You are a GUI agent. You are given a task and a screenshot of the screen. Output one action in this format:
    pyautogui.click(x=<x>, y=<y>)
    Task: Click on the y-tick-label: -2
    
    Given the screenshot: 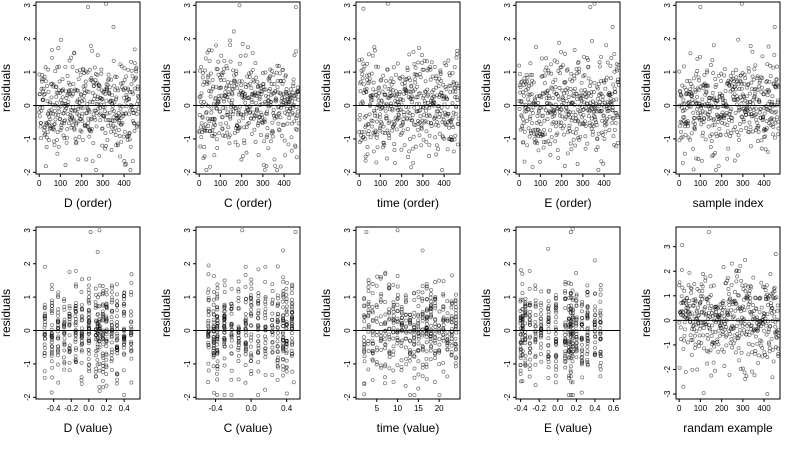 What is the action you would take?
    pyautogui.click(x=507, y=172)
    